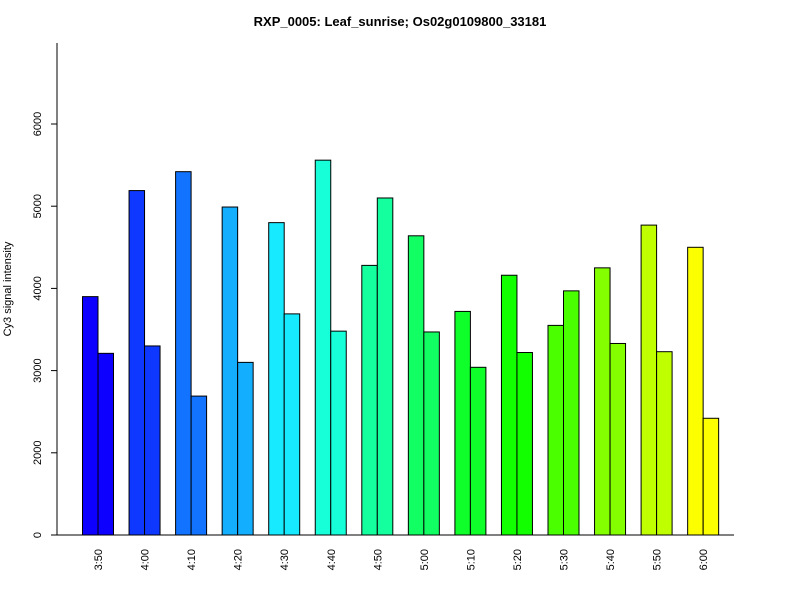  Describe the element at coordinates (378, 559) in the screenshot. I see `x-tick-label: 4:50` at that location.